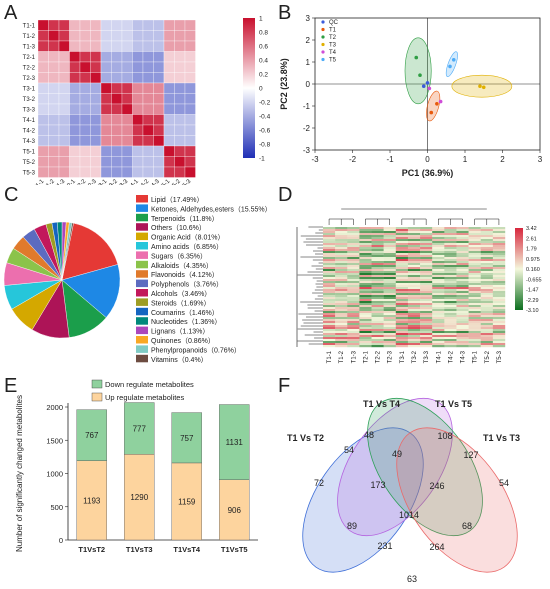  I want to click on column-label: T3-1, so click(101, 181).